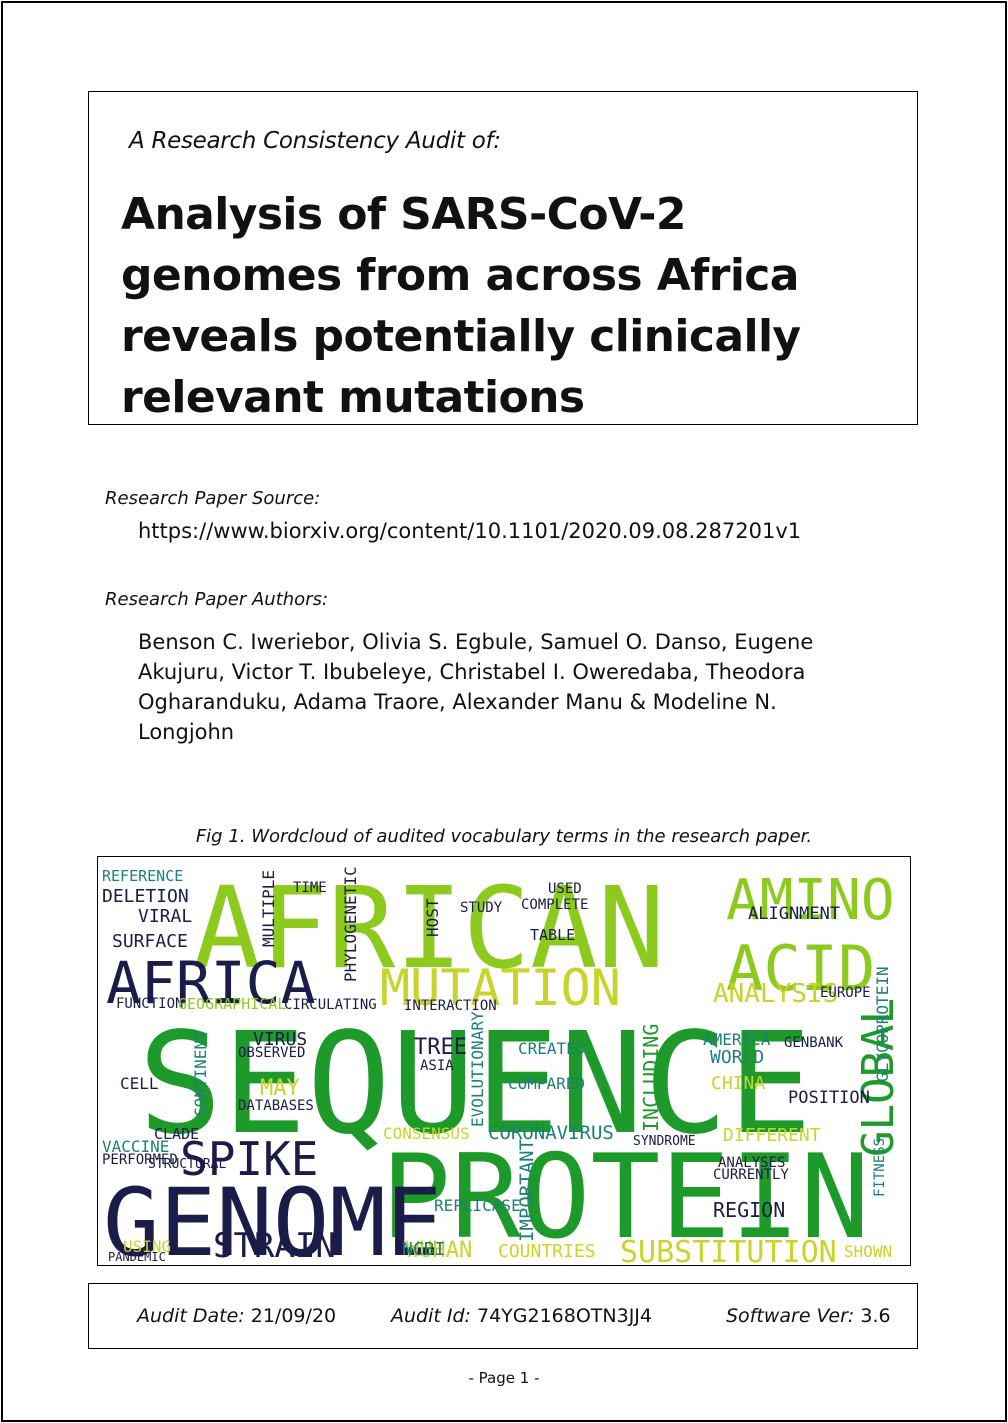 The image size is (1008, 1423). Describe the element at coordinates (772, 1135) in the screenshot. I see `wordcloud-word: DIFFERENT` at that location.